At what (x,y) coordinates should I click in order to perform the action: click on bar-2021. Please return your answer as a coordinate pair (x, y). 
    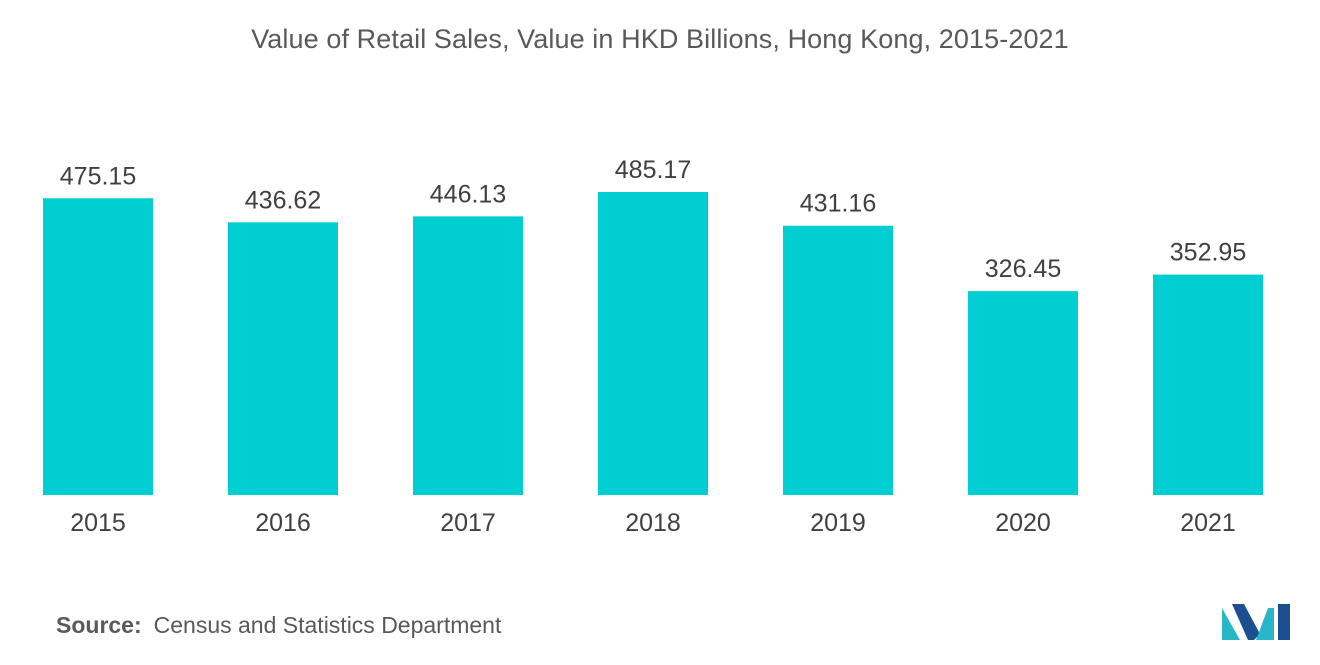
    Looking at the image, I should click on (1208, 384).